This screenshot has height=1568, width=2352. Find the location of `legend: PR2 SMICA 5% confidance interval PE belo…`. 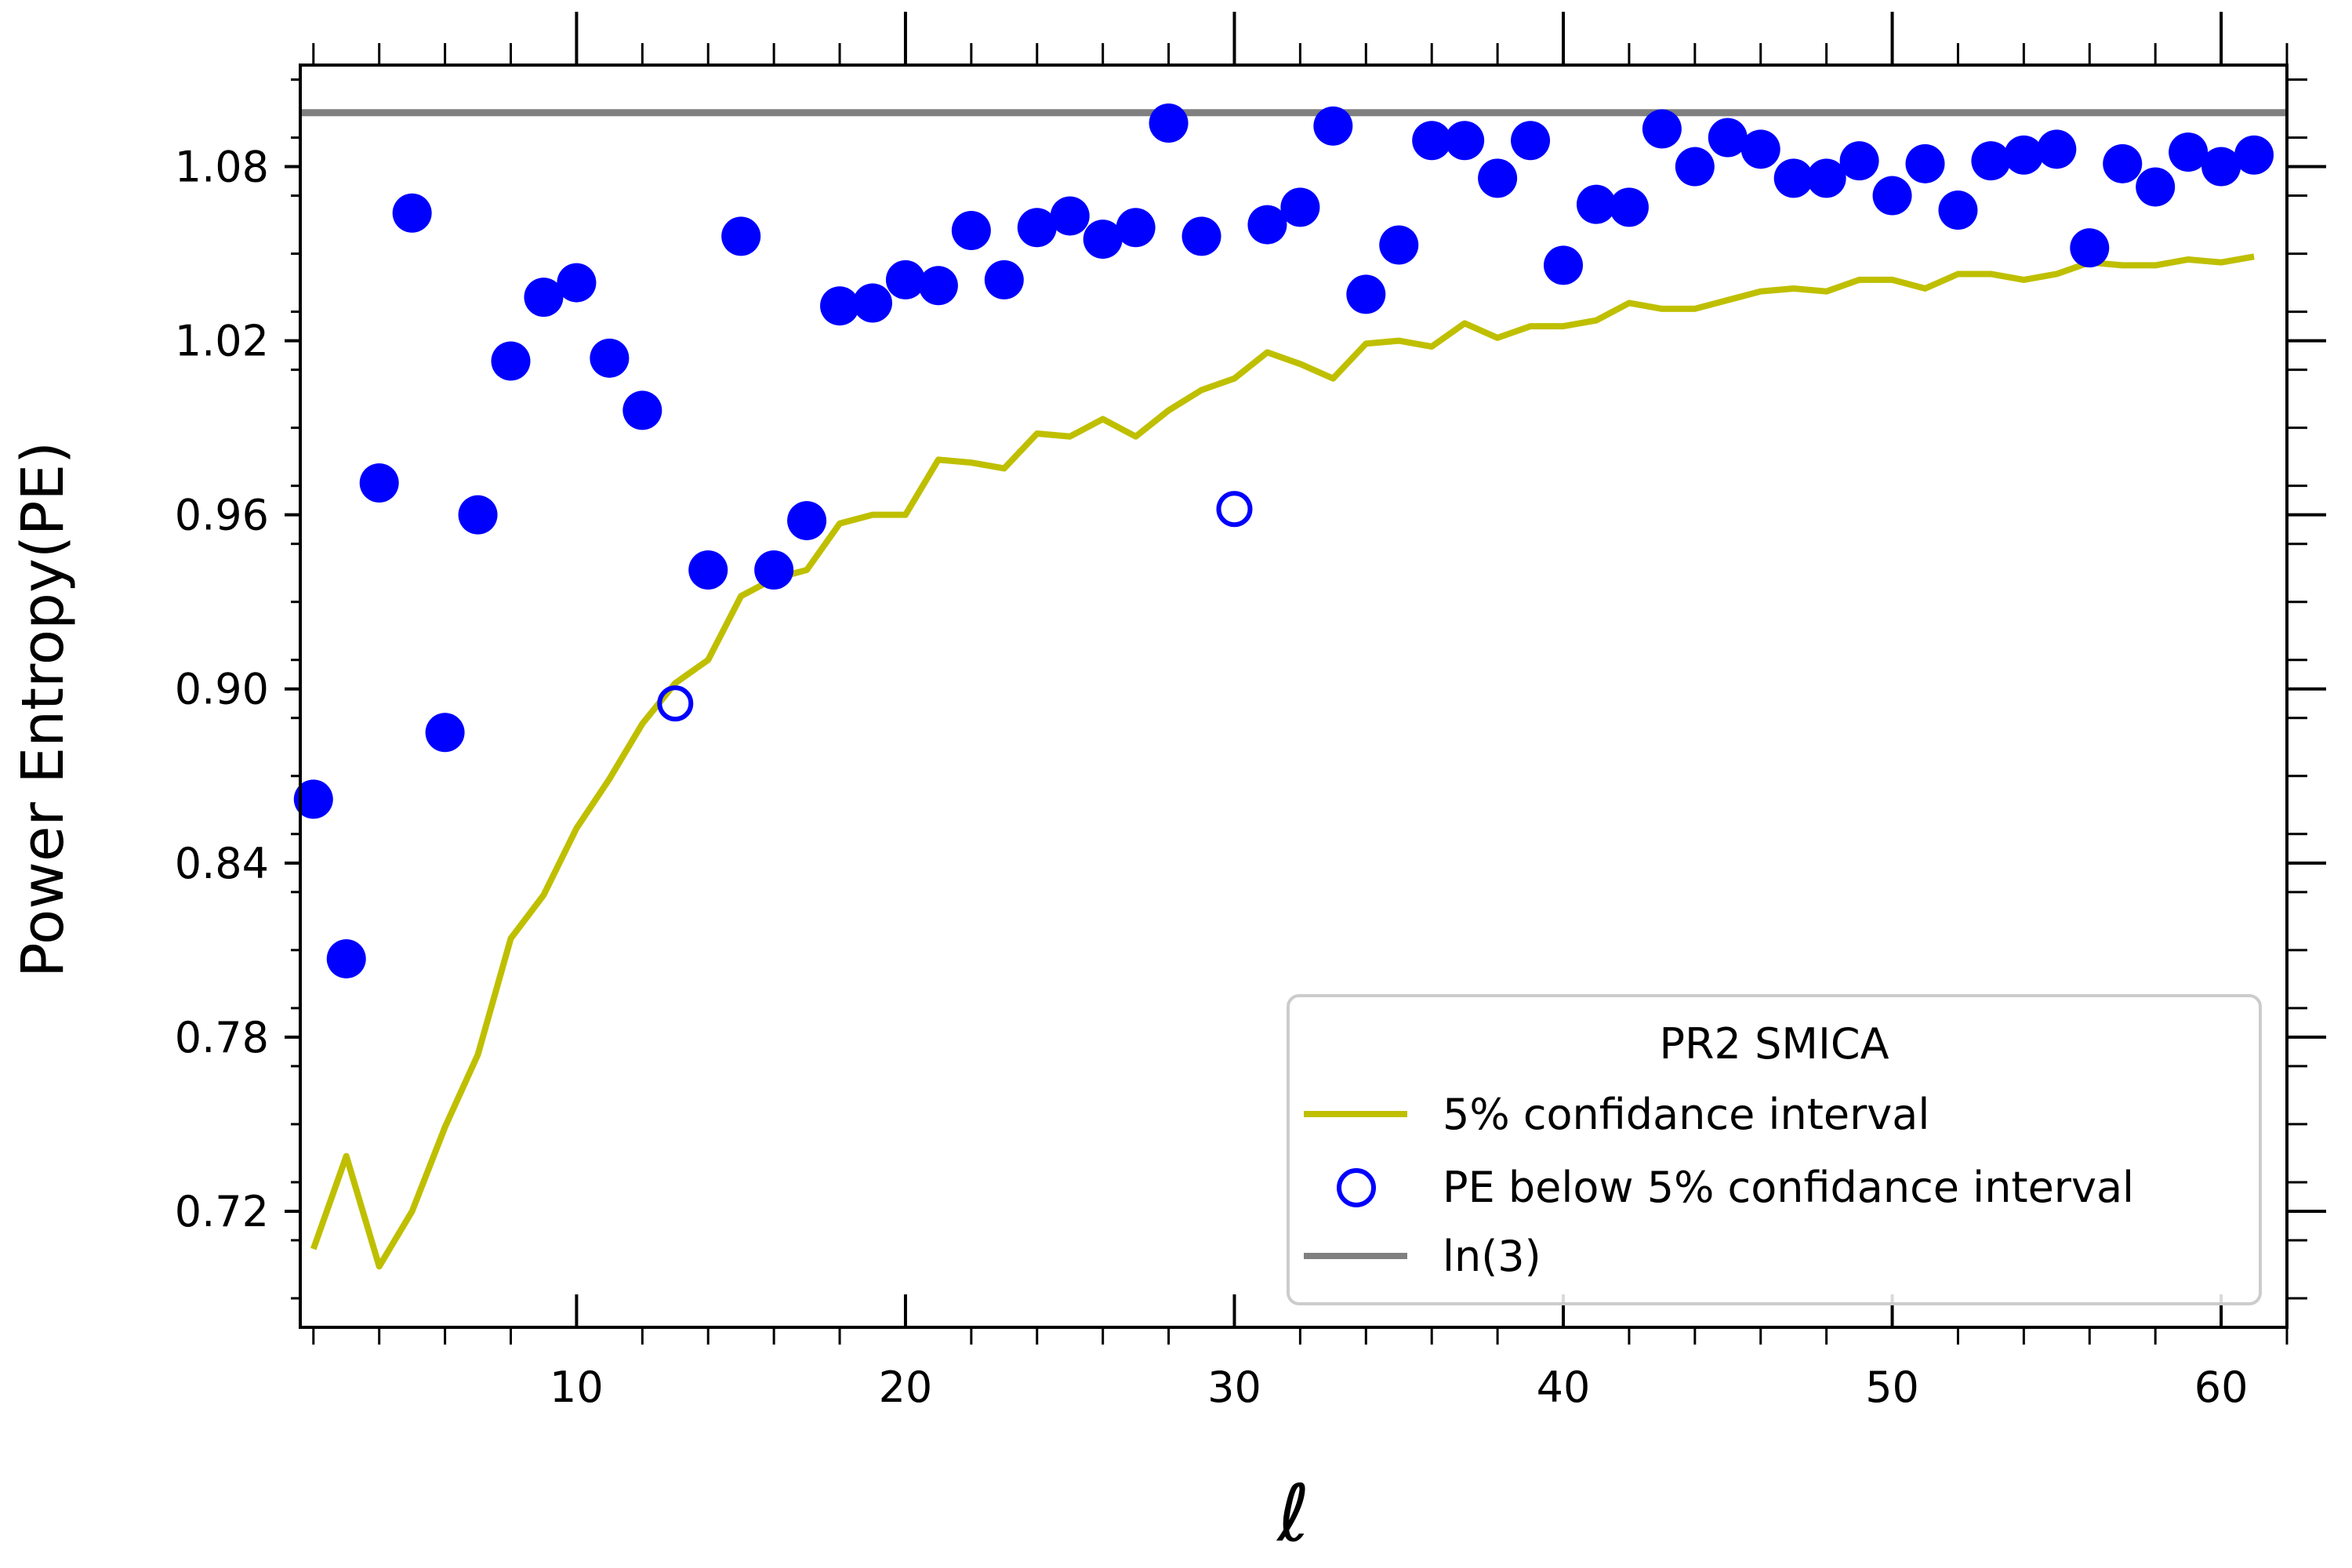

legend: PR2 SMICA 5% confidance interval PE belo… is located at coordinates (1774, 1149).